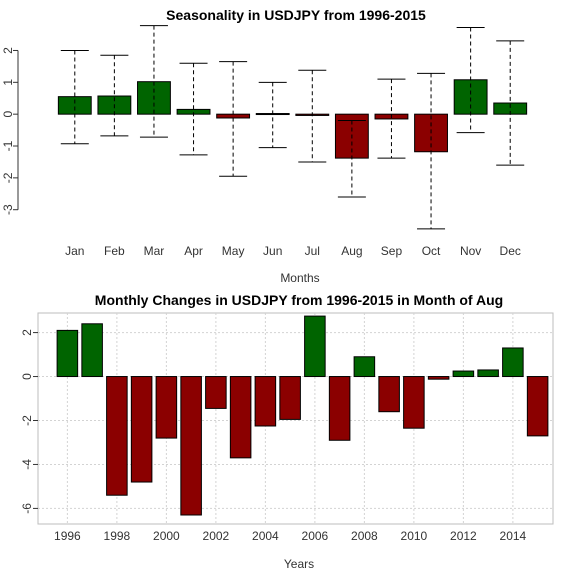  I want to click on seasonality-y-tick-label: -1, so click(8, 145).